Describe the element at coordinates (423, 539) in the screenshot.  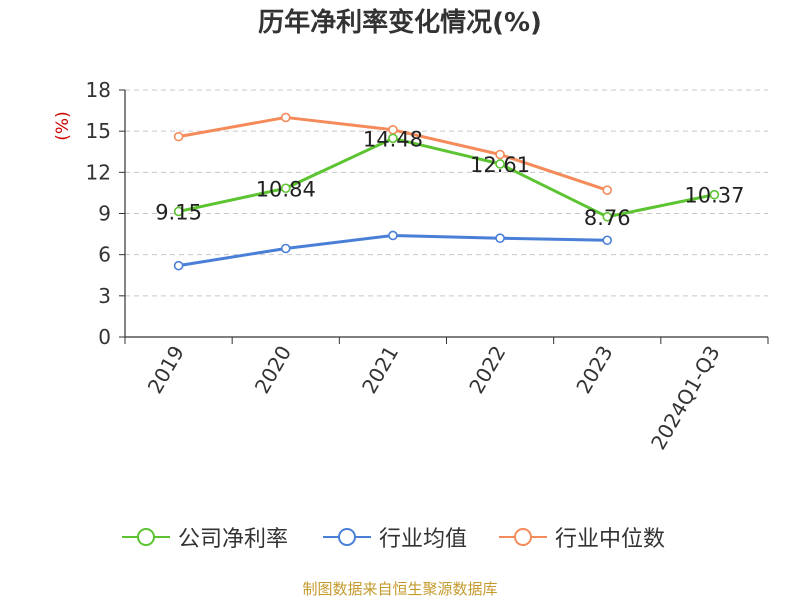
I see `legend-label: 行业均值` at that location.